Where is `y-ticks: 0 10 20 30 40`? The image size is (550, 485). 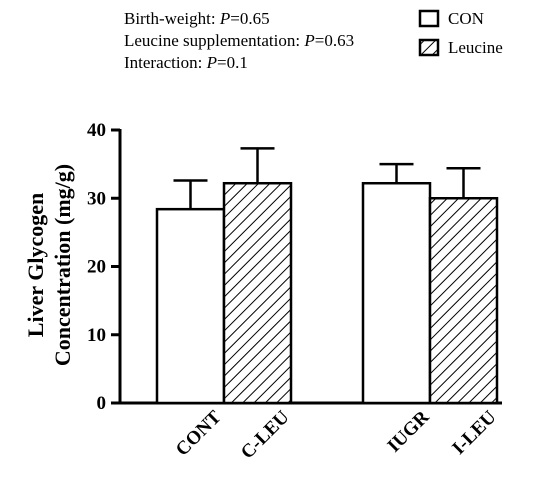 y-ticks: 0 10 20 30 40 is located at coordinates (103, 267).